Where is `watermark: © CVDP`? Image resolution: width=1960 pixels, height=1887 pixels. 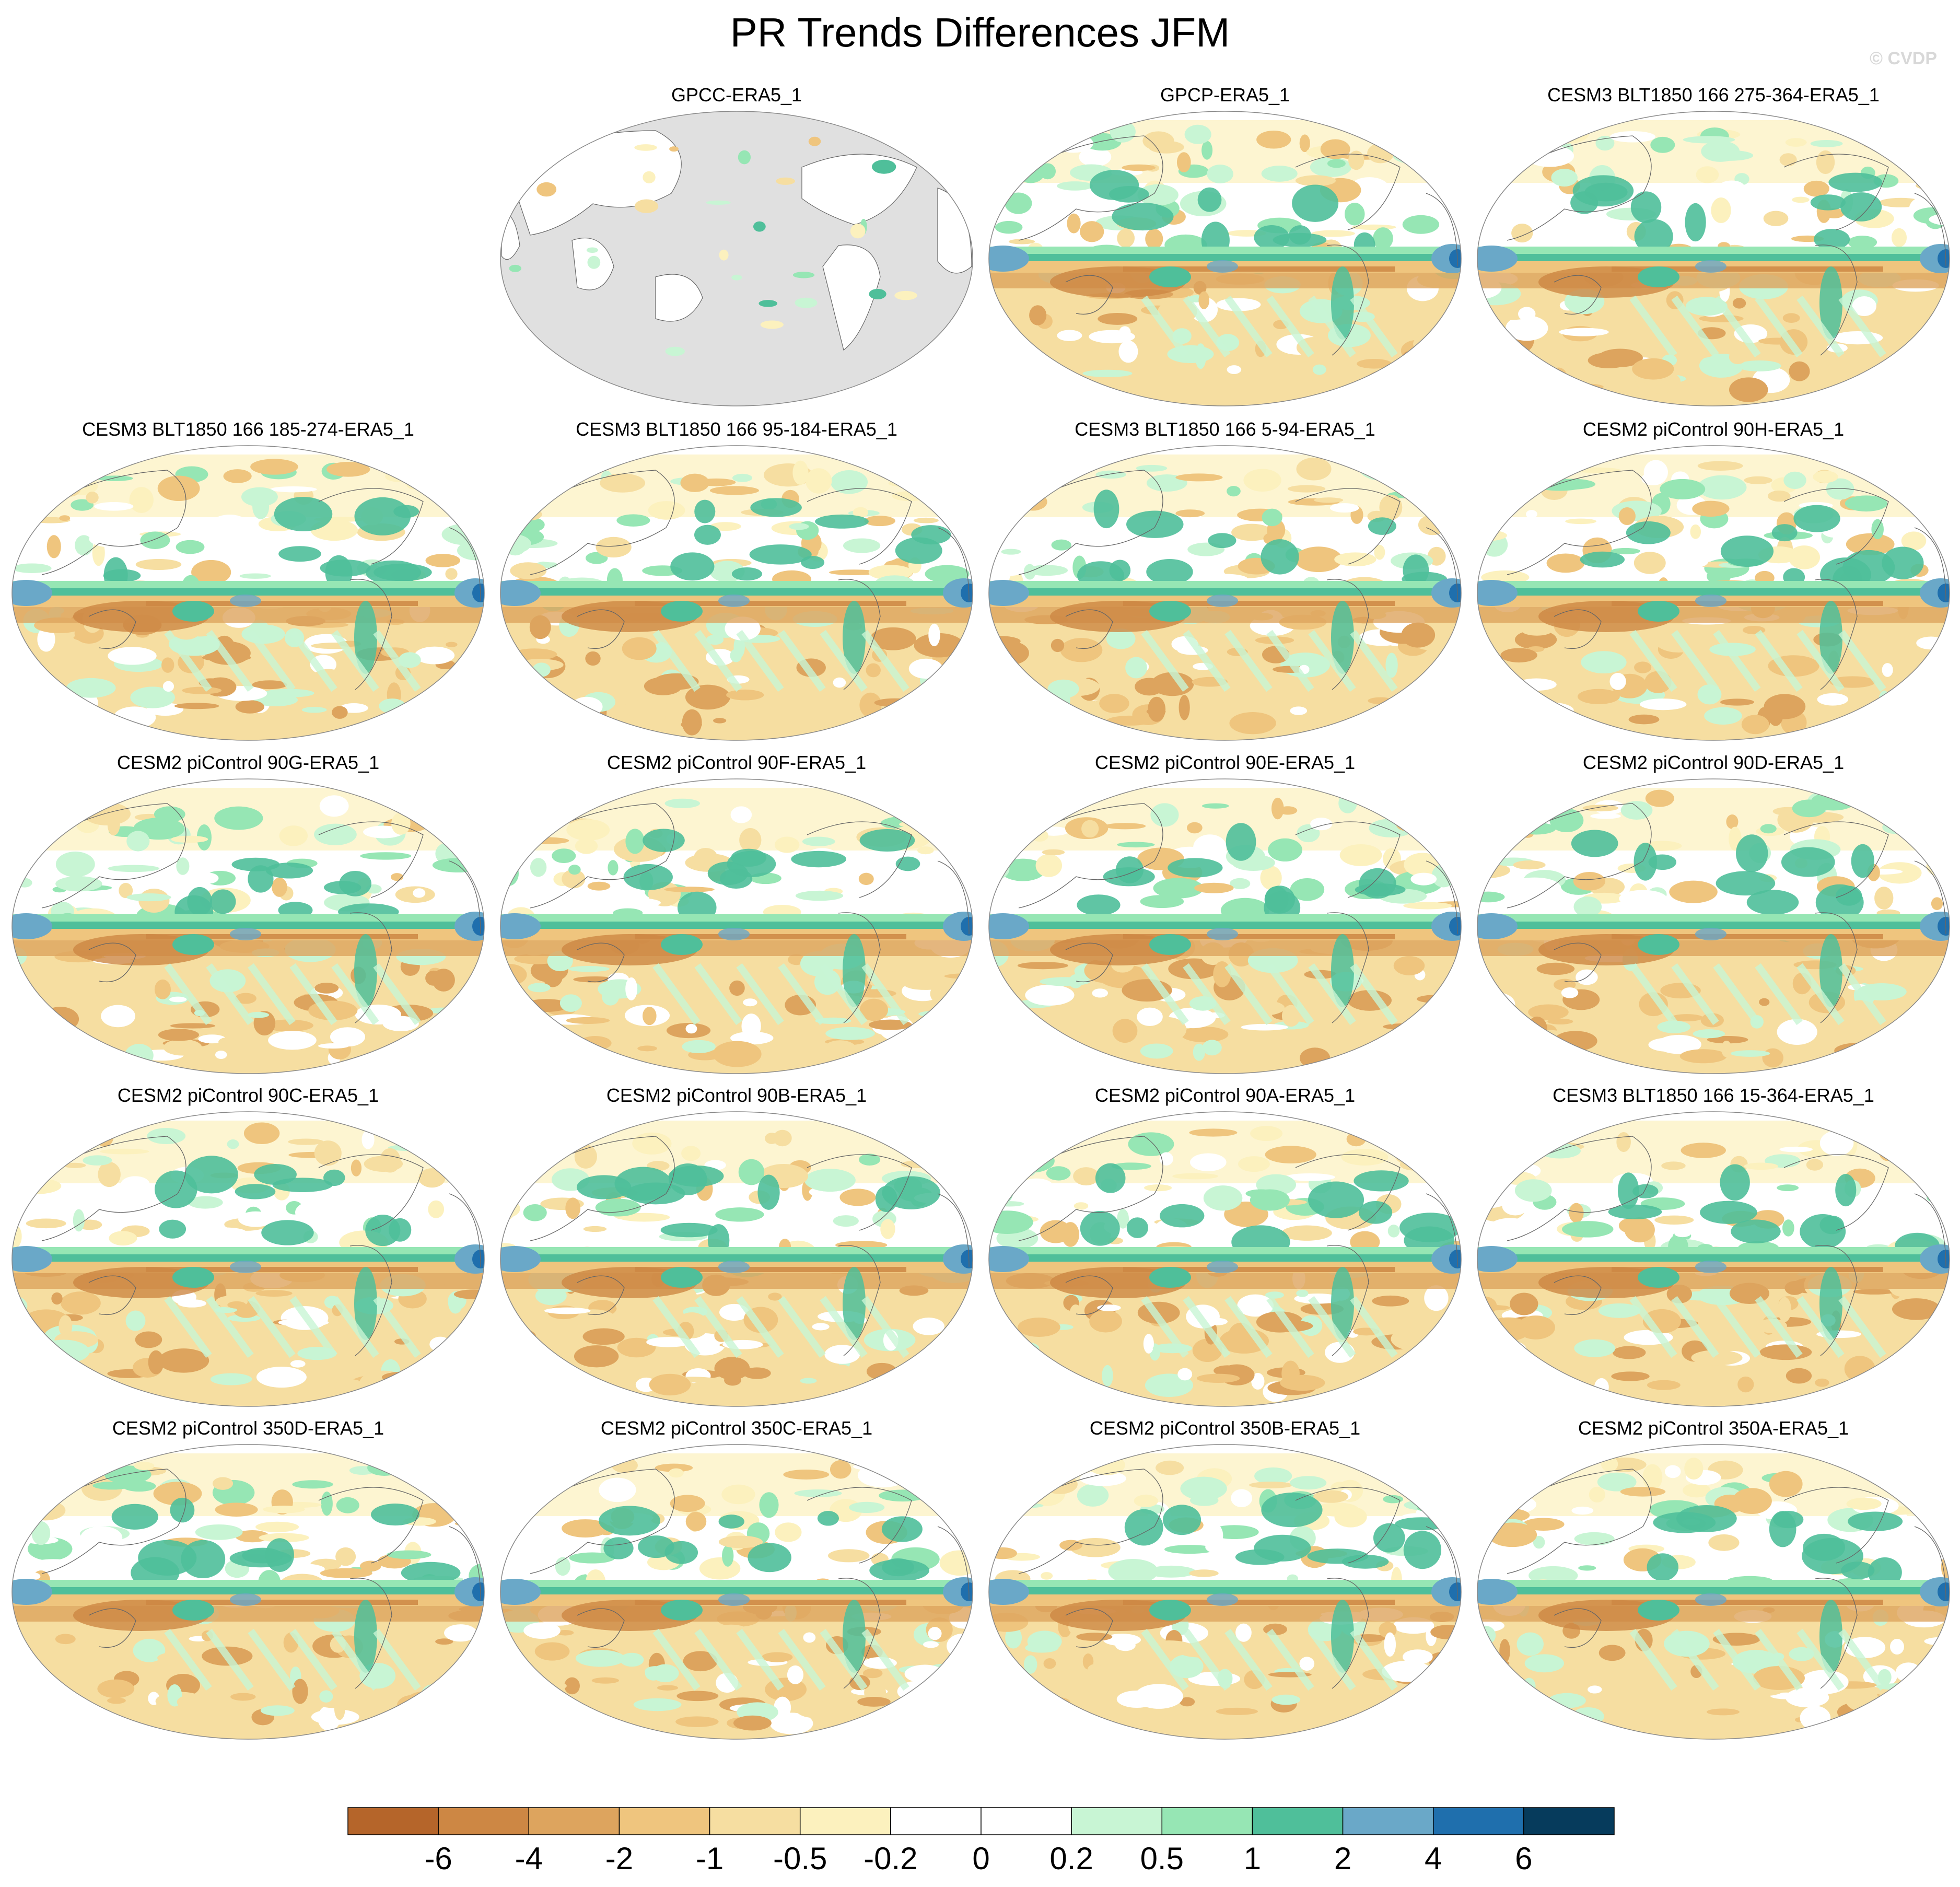
watermark: © CVDP is located at coordinates (1903, 58).